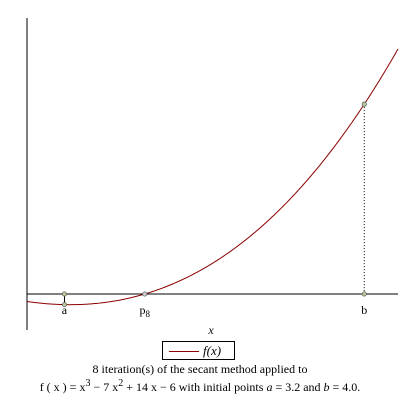  Describe the element at coordinates (298, 387) in the screenshot. I see `caption-a-value: = 3.2 and` at that location.